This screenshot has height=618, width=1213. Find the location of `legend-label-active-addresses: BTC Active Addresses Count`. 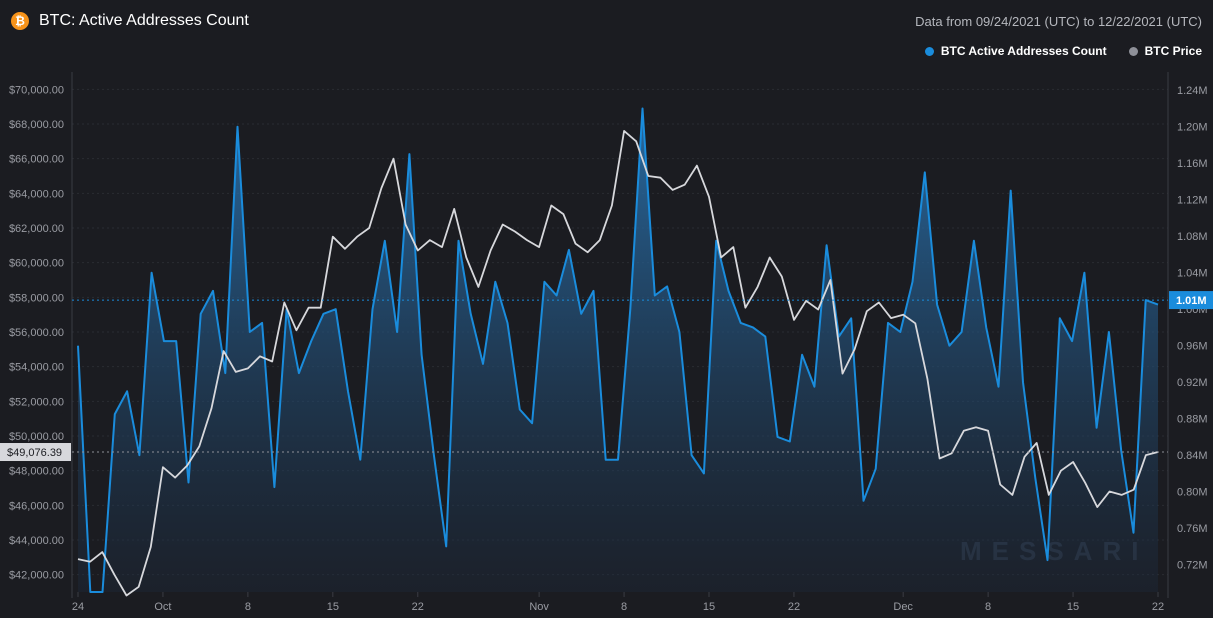

legend-label-active-addresses: BTC Active Addresses Count is located at coordinates (1023, 51).